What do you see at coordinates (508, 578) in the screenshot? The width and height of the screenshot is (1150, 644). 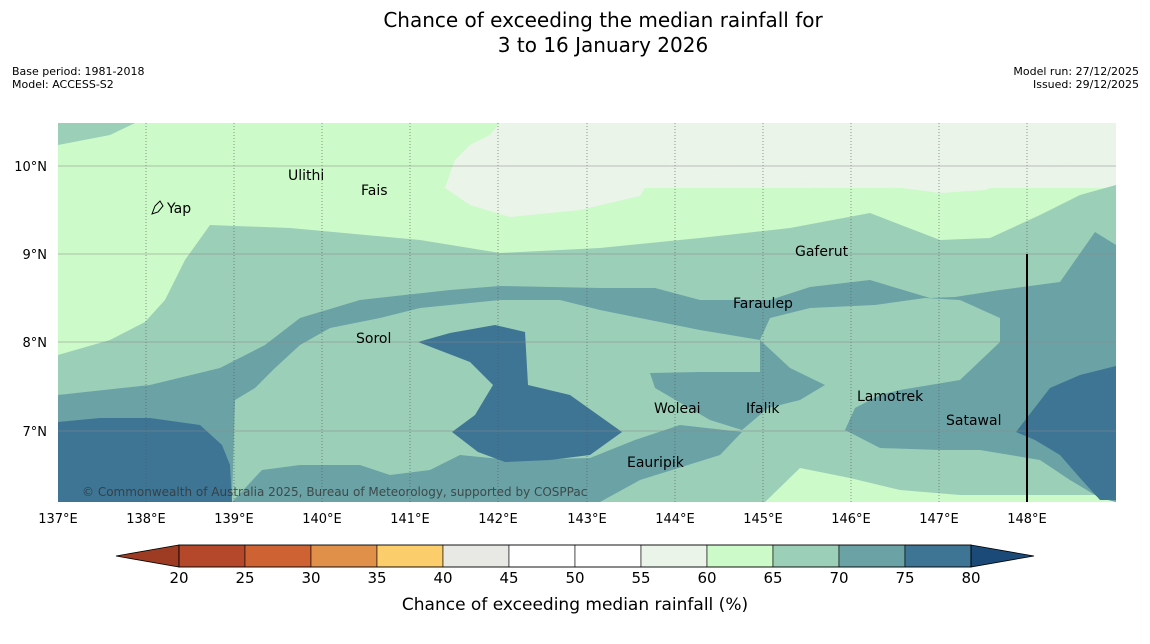 I see `colorbar-tick-label: 45` at bounding box center [508, 578].